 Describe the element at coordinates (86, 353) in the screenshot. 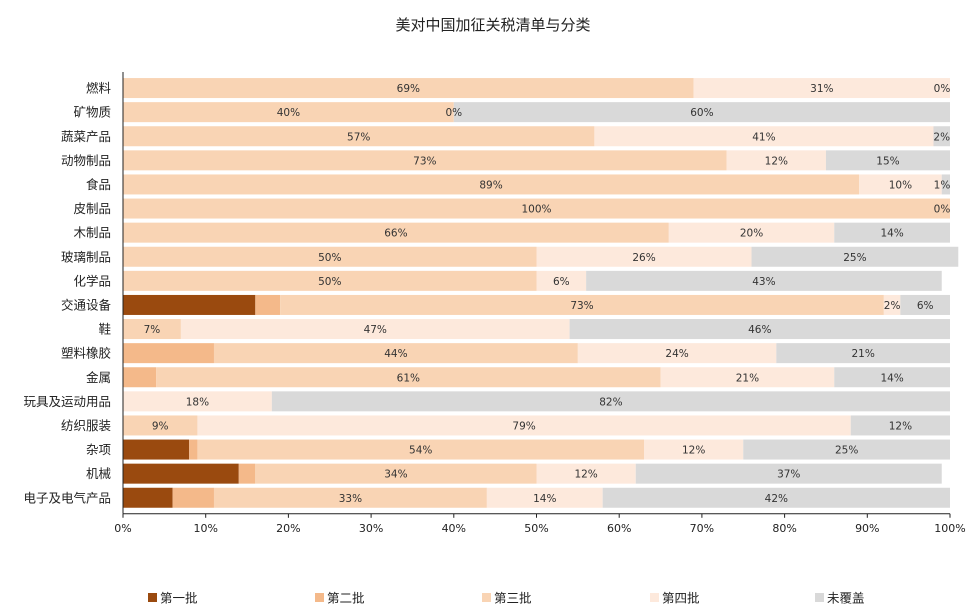

I see `category-label: 塑料橡胶` at that location.